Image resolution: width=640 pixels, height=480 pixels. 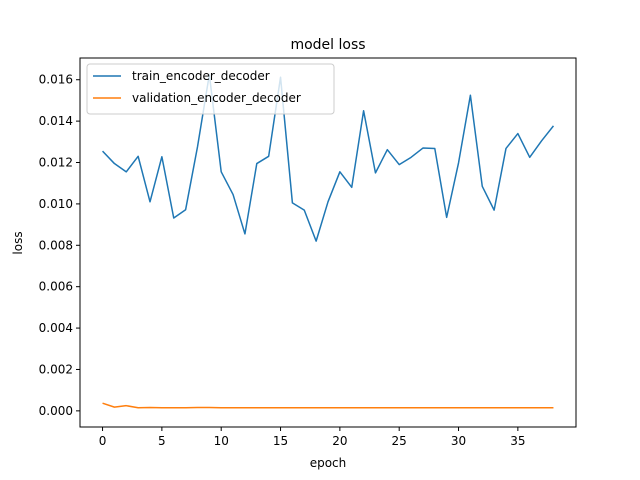 What do you see at coordinates (56, 80) in the screenshot?
I see `y-tick-label: 0.016` at bounding box center [56, 80].